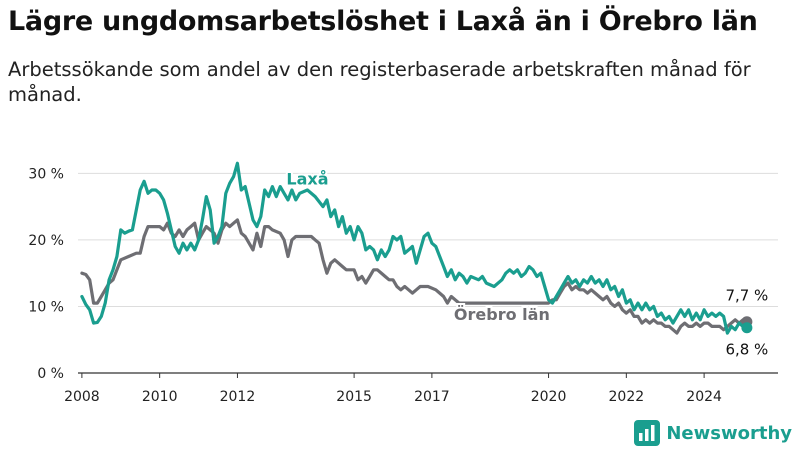 This screenshot has height=450, width=800. Describe the element at coordinates (46, 174) in the screenshot. I see `y-tick-label: 30 %` at that location.